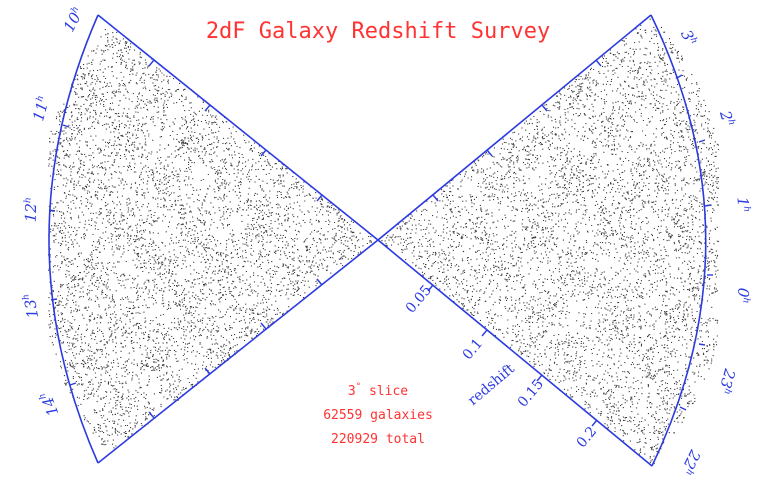  Describe the element at coordinates (49, 404) in the screenshot. I see `hour-label-14h: 14h` at that location.